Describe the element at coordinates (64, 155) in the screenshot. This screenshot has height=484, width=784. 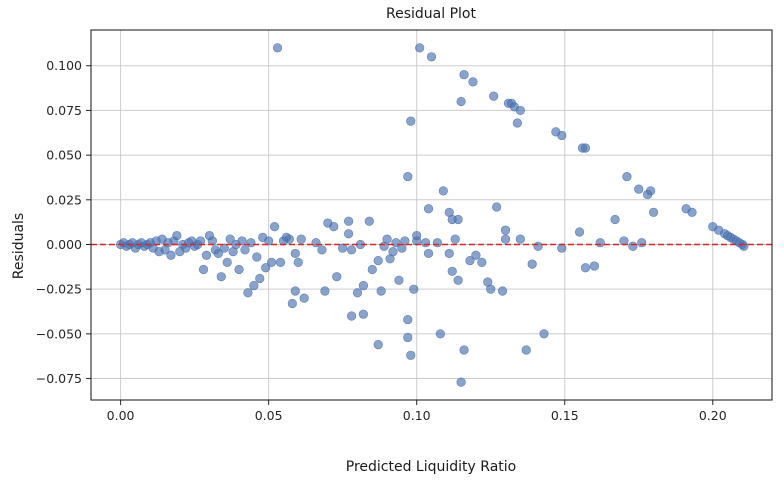
I see `y-tick-label: 0.050` at that location.